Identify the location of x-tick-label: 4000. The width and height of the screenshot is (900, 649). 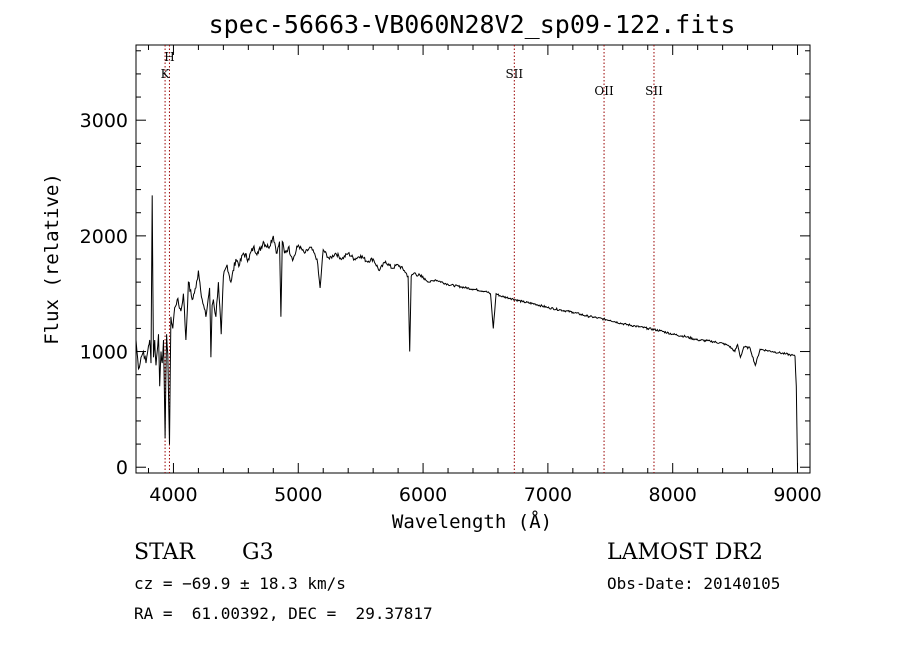
(173, 495).